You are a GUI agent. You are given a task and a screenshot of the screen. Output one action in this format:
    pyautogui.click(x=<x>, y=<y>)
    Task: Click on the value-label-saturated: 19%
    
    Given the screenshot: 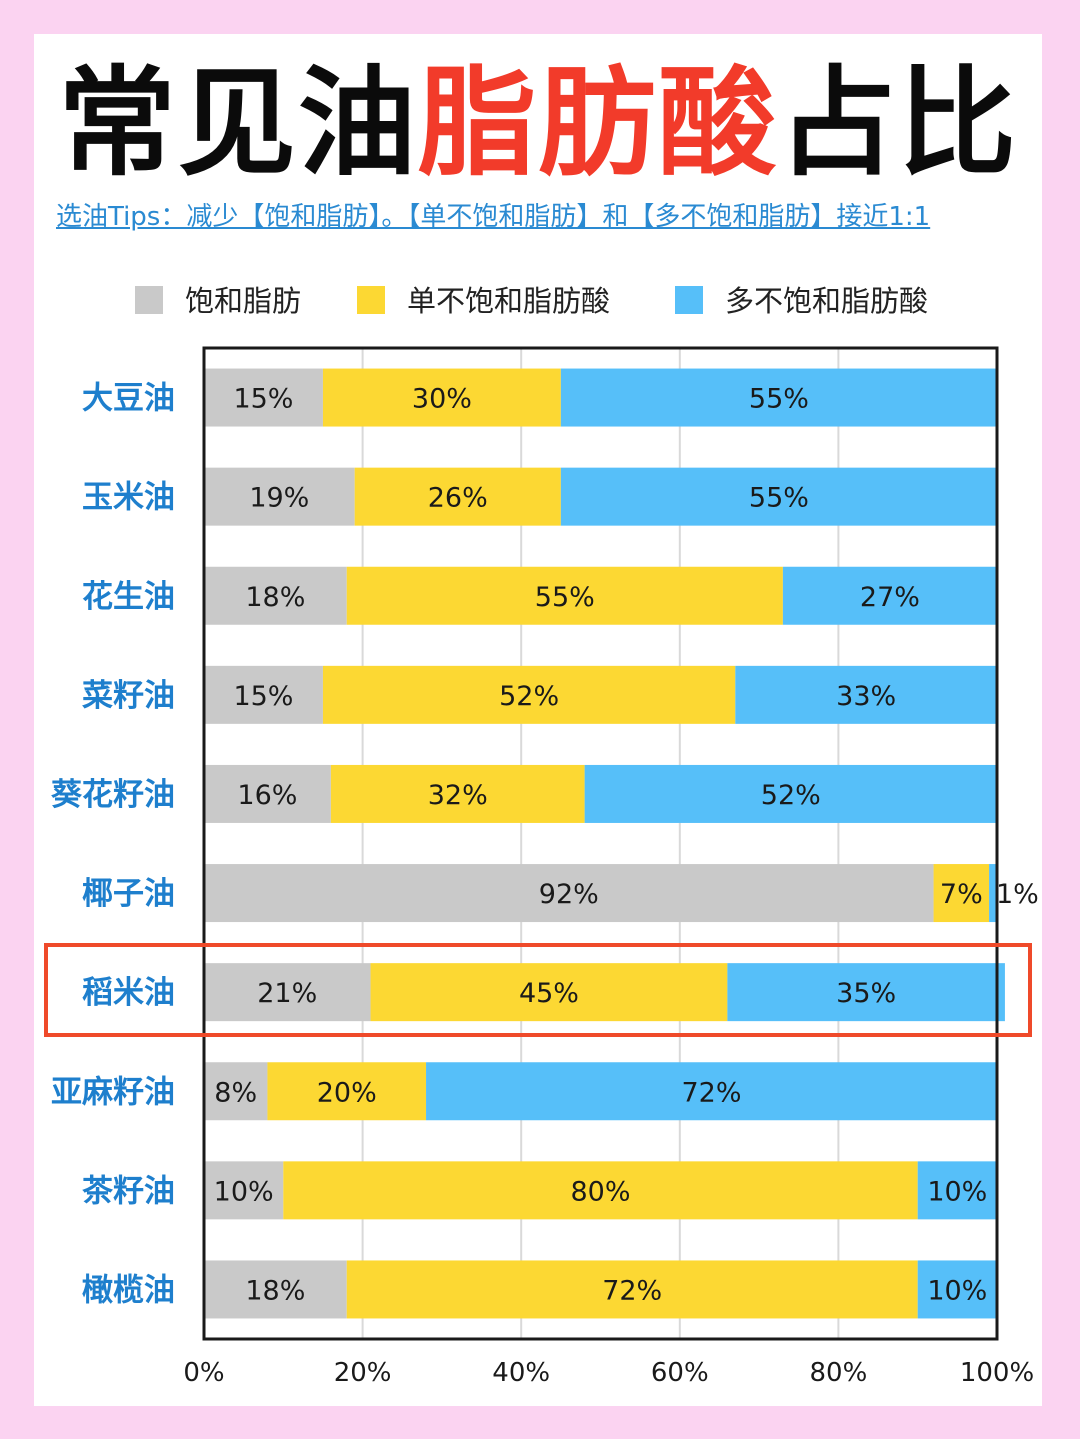 What is the action you would take?
    pyautogui.click(x=279, y=498)
    